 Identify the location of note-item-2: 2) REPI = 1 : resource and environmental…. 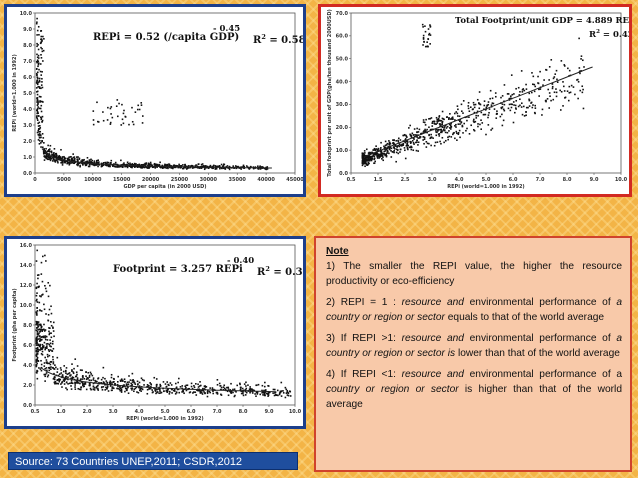
(474, 310).